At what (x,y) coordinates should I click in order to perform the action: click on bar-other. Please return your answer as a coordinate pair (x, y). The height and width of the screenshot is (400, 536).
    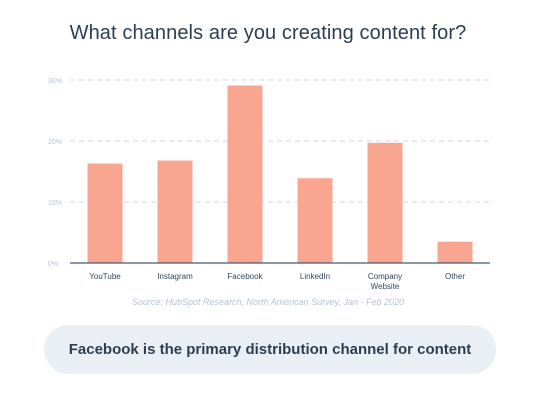
    Looking at the image, I should click on (455, 252).